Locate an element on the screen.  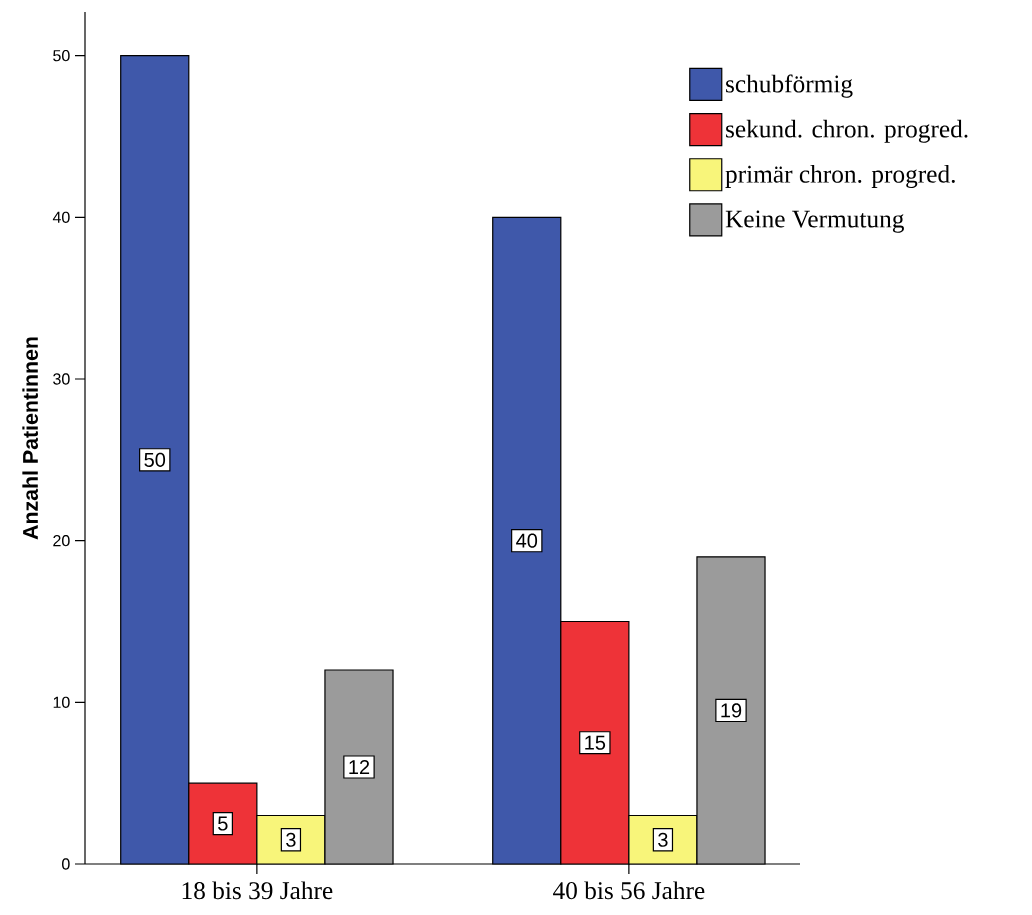
data-label: 12 is located at coordinates (359, 767).